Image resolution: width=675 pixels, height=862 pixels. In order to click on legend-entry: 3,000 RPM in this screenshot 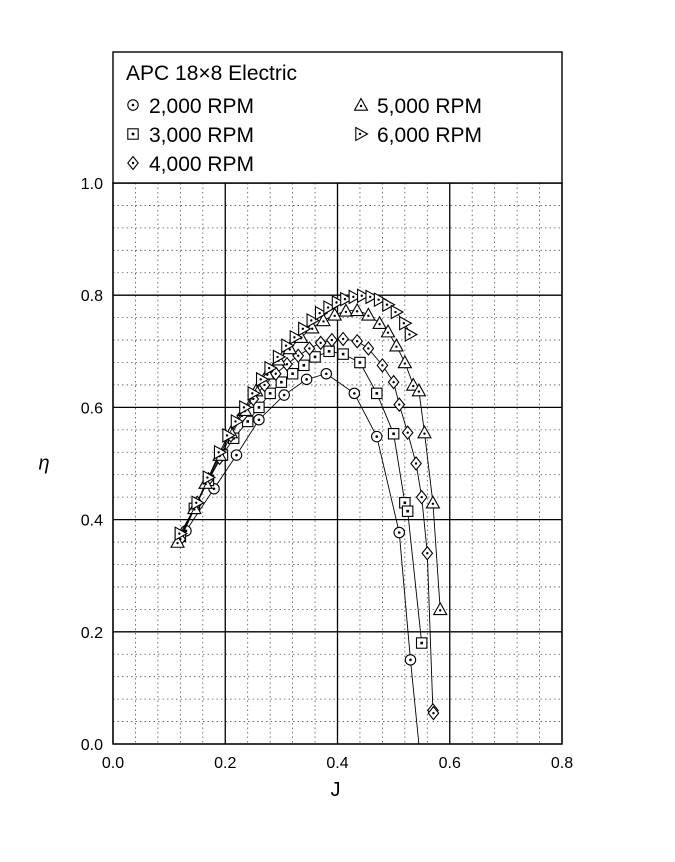, I will do `click(190, 135)`.